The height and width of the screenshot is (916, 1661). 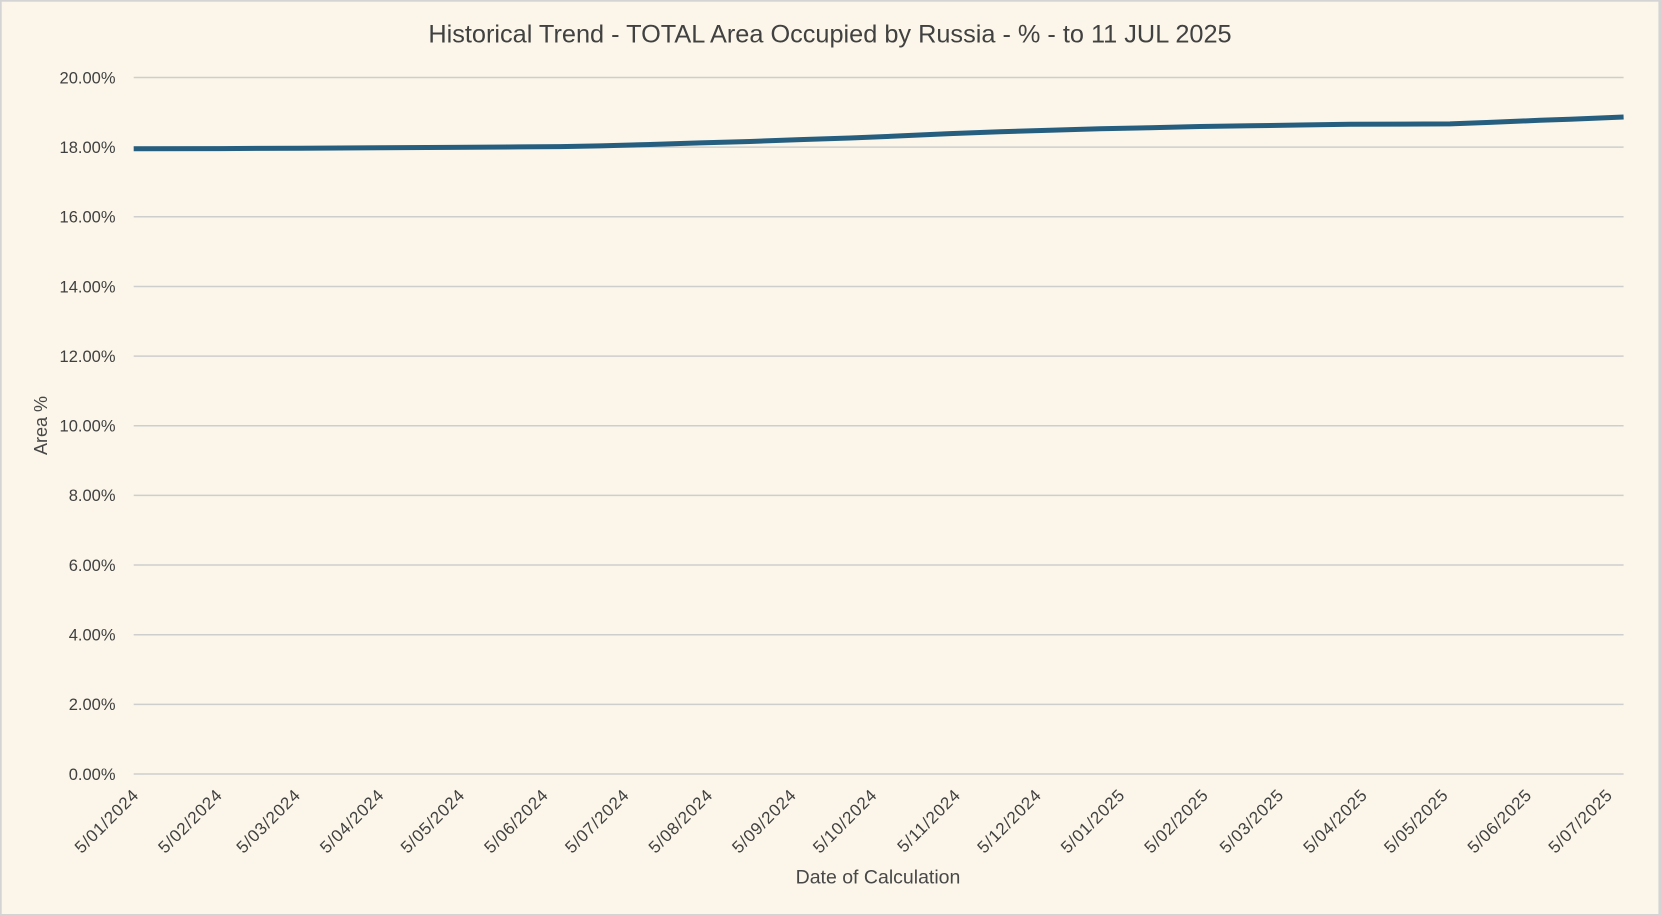 What do you see at coordinates (878, 877) in the screenshot?
I see `svg-text: Date of Calculation` at bounding box center [878, 877].